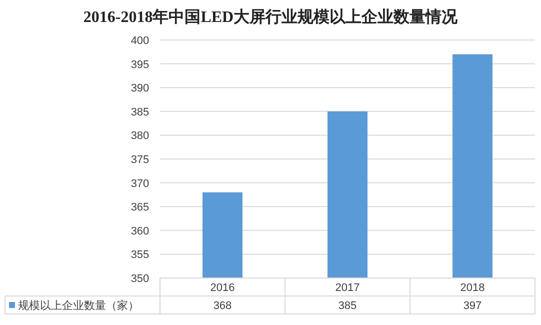  What do you see at coordinates (140, 208) in the screenshot?
I see `y-tick-label: 365` at bounding box center [140, 208].